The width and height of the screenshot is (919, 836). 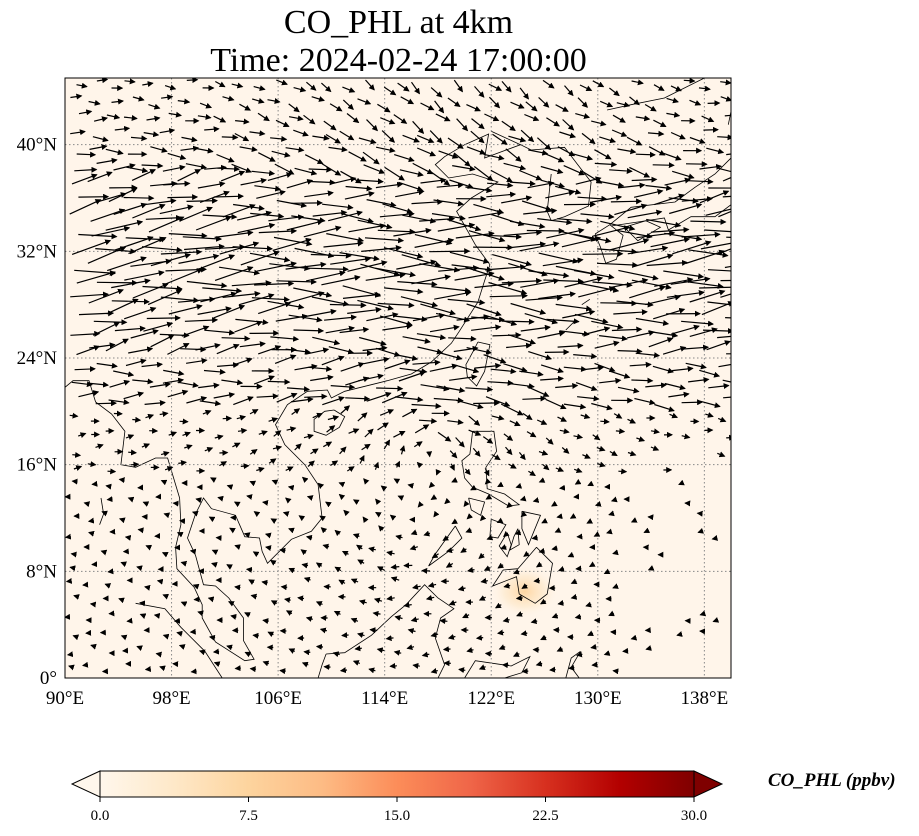 I want to click on title-line-species: CO_PHL at 4km, so click(x=398, y=22).